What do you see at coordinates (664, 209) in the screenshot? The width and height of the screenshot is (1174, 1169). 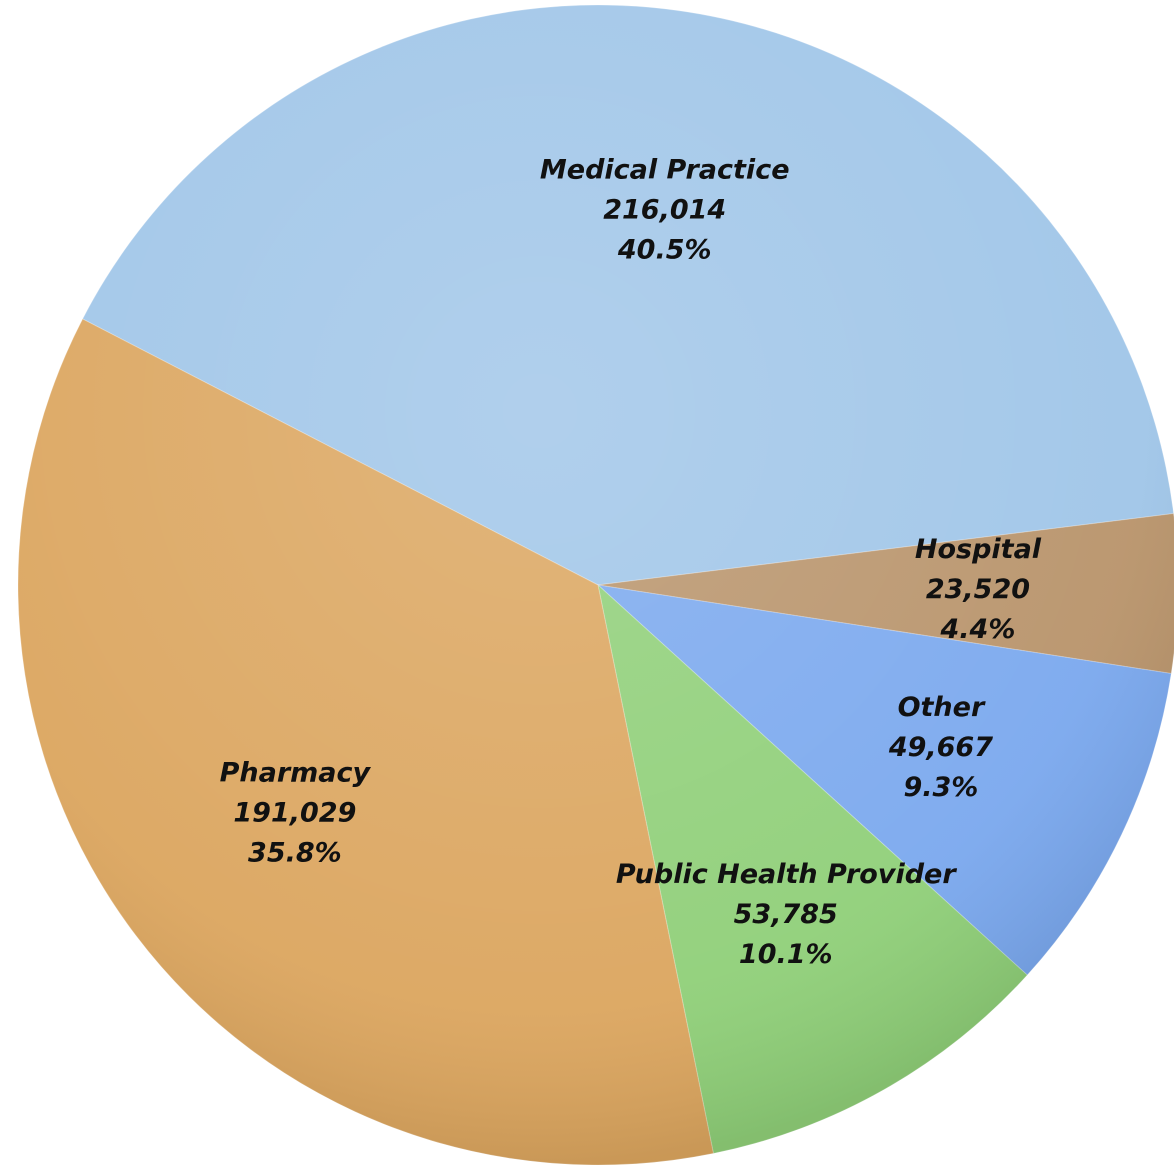 I see `slice-value: 216,014` at bounding box center [664, 209].